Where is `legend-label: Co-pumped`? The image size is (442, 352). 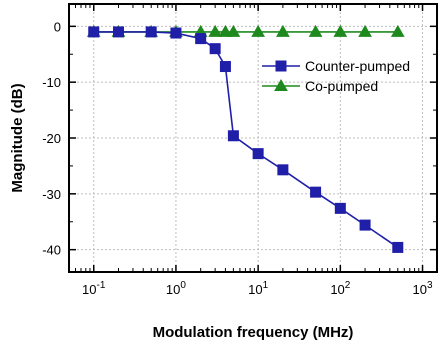 legend-label: Co-pumped is located at coordinates (341, 86).